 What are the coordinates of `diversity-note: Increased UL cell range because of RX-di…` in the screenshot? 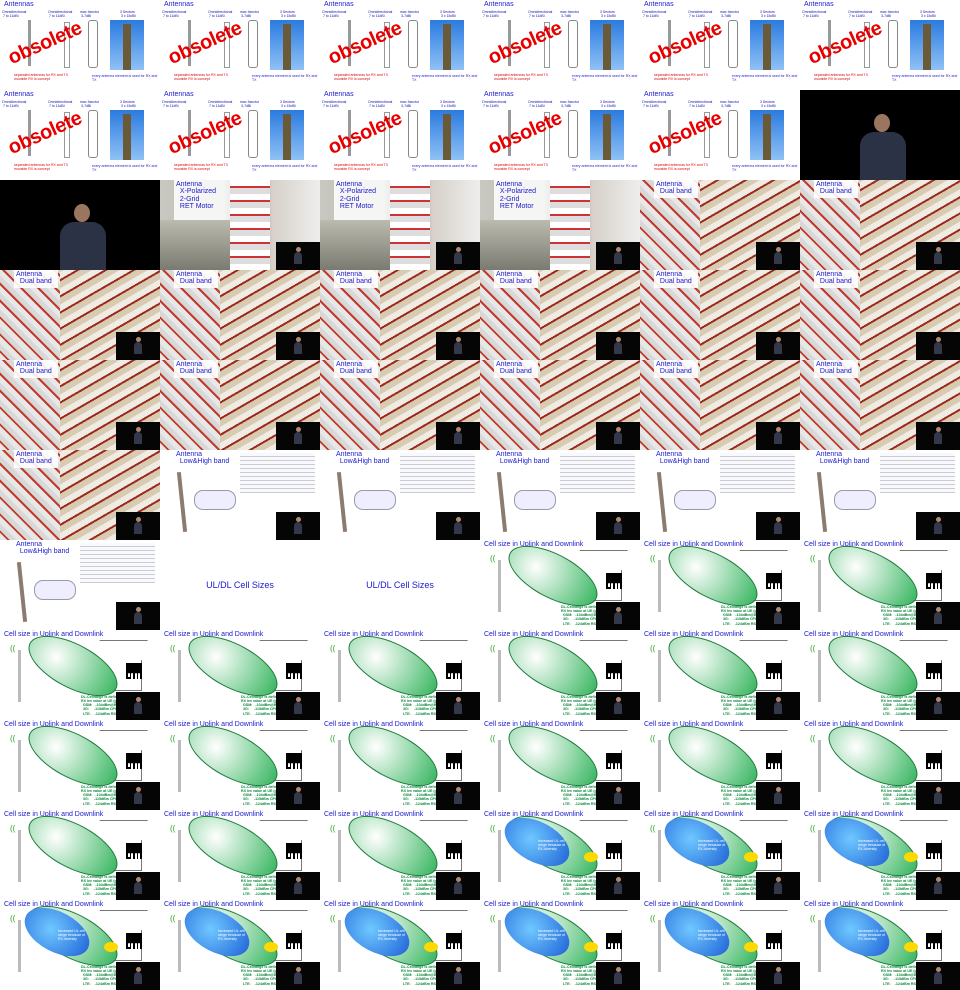 It's located at (712, 935).